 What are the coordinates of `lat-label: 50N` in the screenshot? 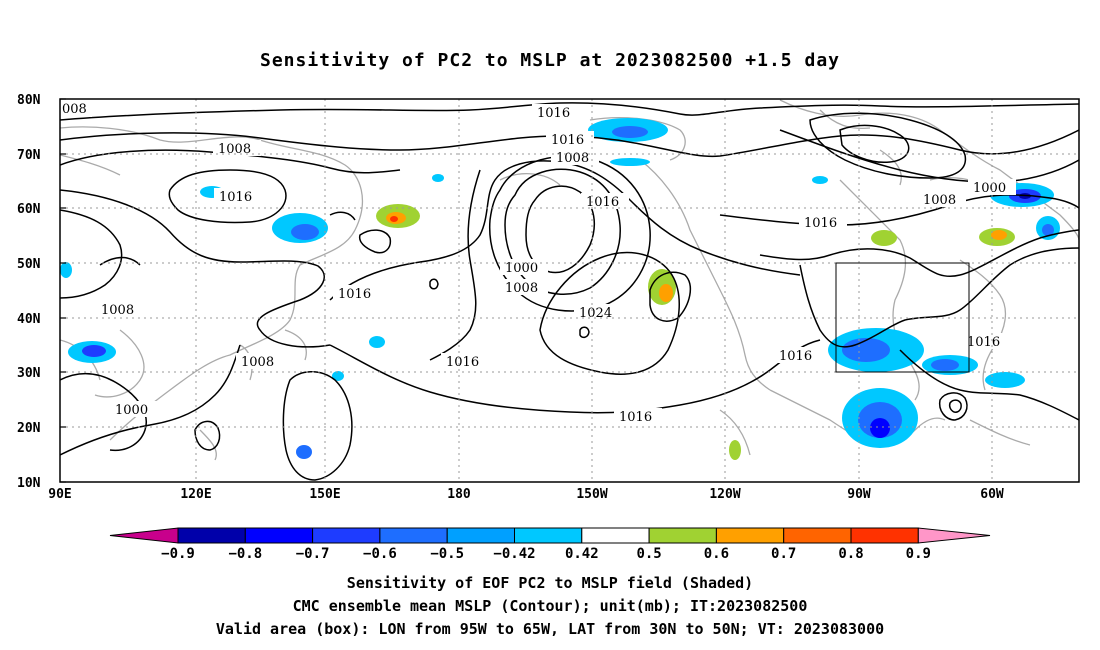 It's located at (29, 264).